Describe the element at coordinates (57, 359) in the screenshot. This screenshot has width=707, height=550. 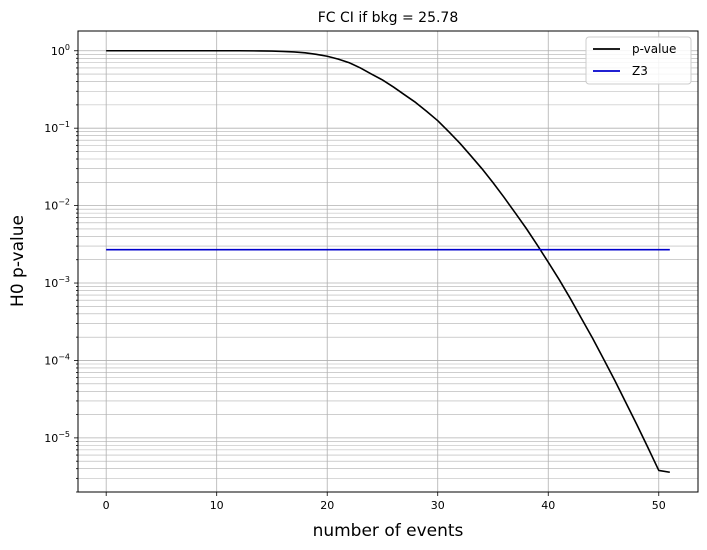
I see `y-tick-label: 10⁻⁴` at that location.